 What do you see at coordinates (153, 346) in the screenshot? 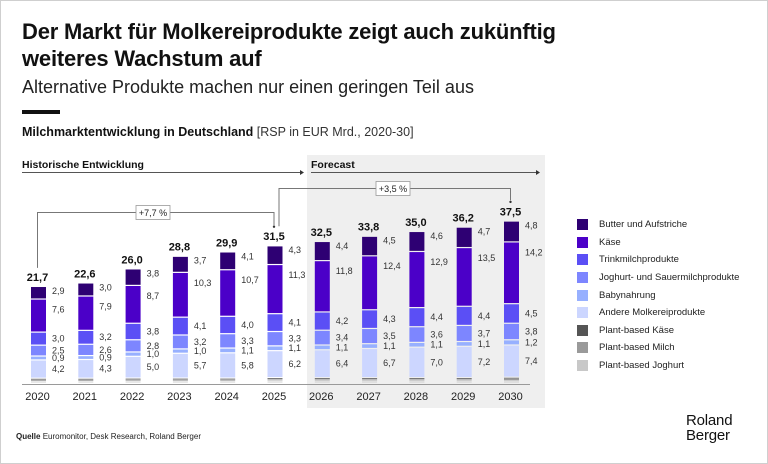
I see `data-label: 2,8` at bounding box center [153, 346].